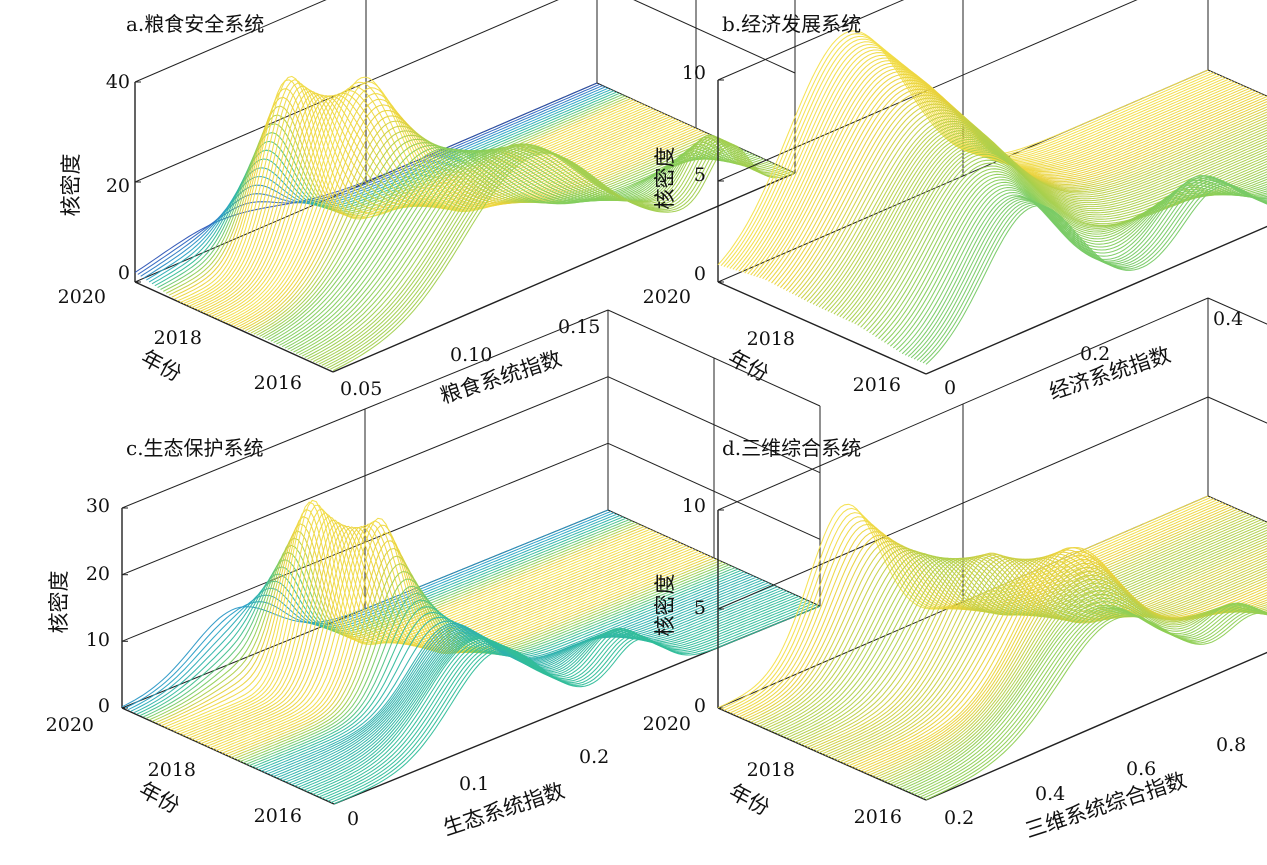 This screenshot has width=1267, height=865. I want to click on x-tick-label: 0.1, so click(474, 784).